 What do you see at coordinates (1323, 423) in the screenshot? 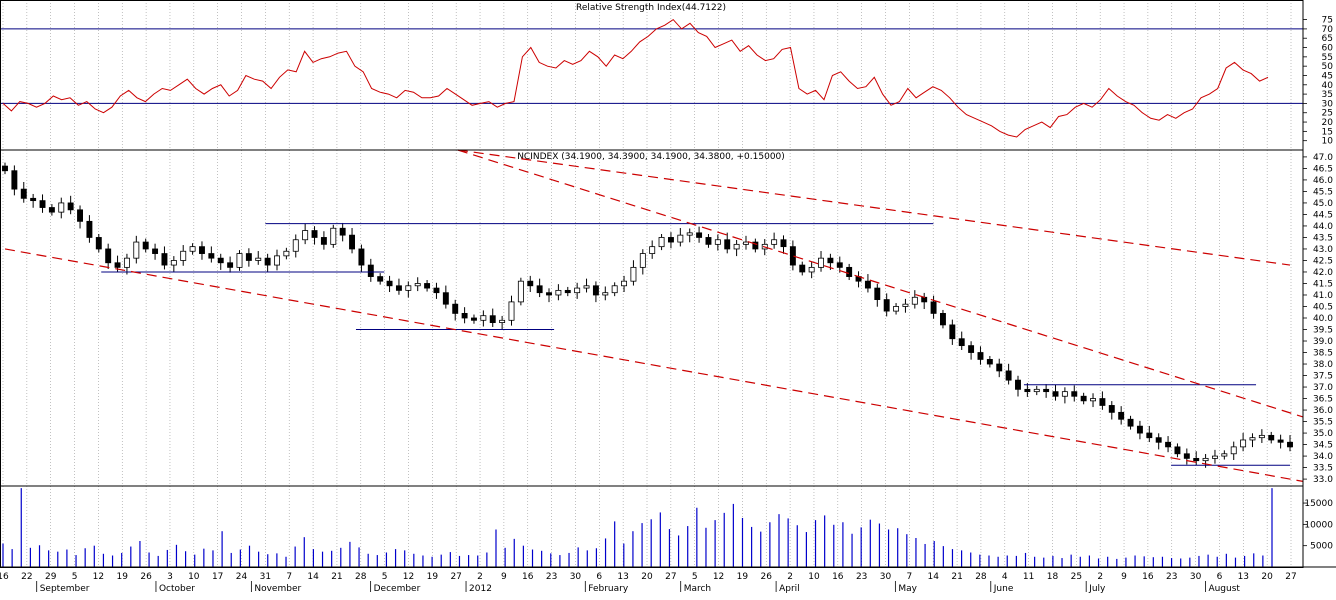
I see `y-tick-label: 35.5` at bounding box center [1323, 423].